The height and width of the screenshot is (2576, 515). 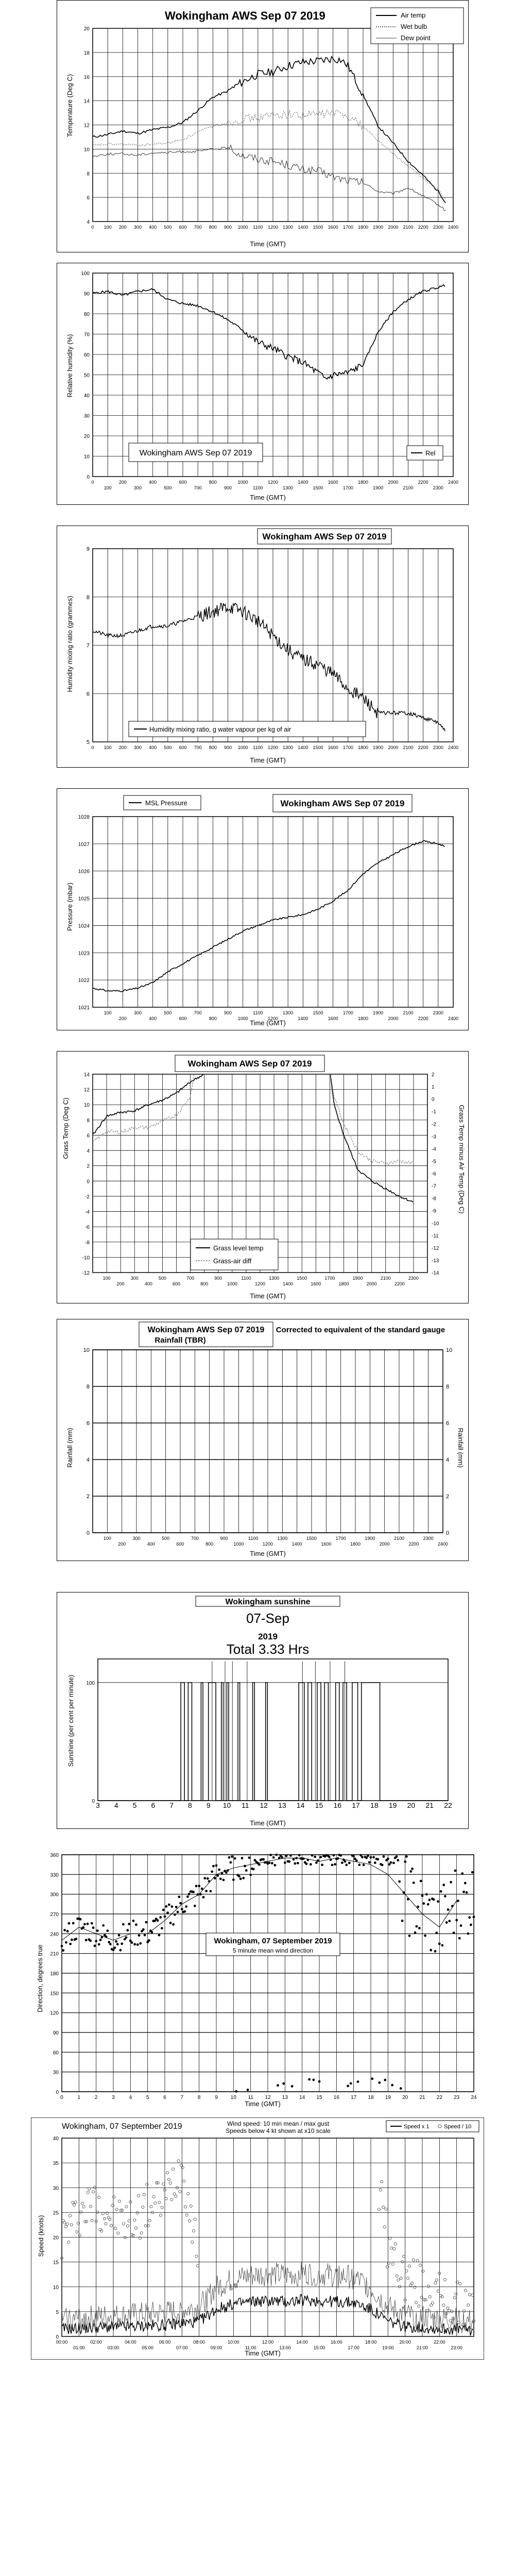 What do you see at coordinates (413, 1544) in the screenshot?
I see `x-tick-label: 2200` at bounding box center [413, 1544].